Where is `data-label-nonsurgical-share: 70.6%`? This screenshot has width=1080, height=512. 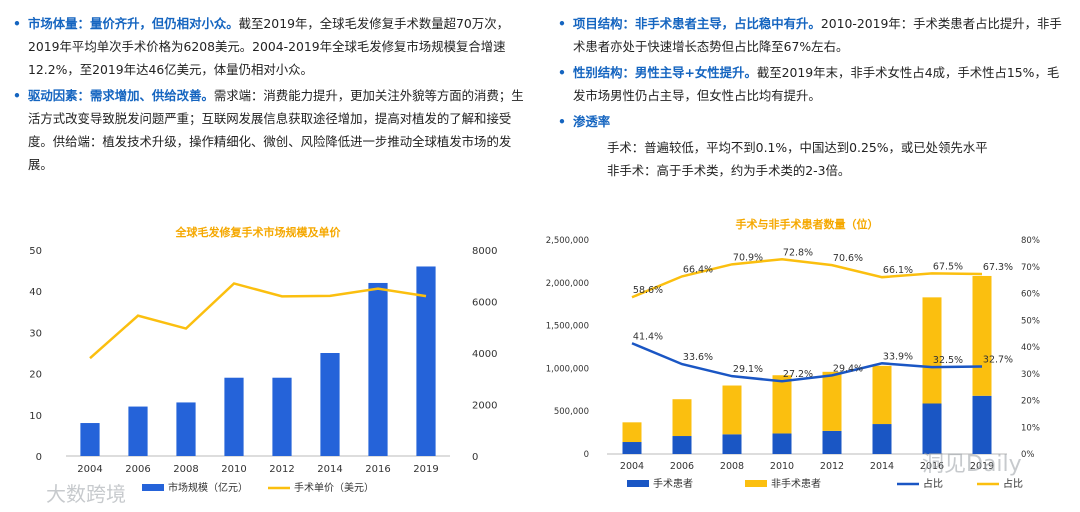
data-label-nonsurgical-share: 70.6% is located at coordinates (848, 258).